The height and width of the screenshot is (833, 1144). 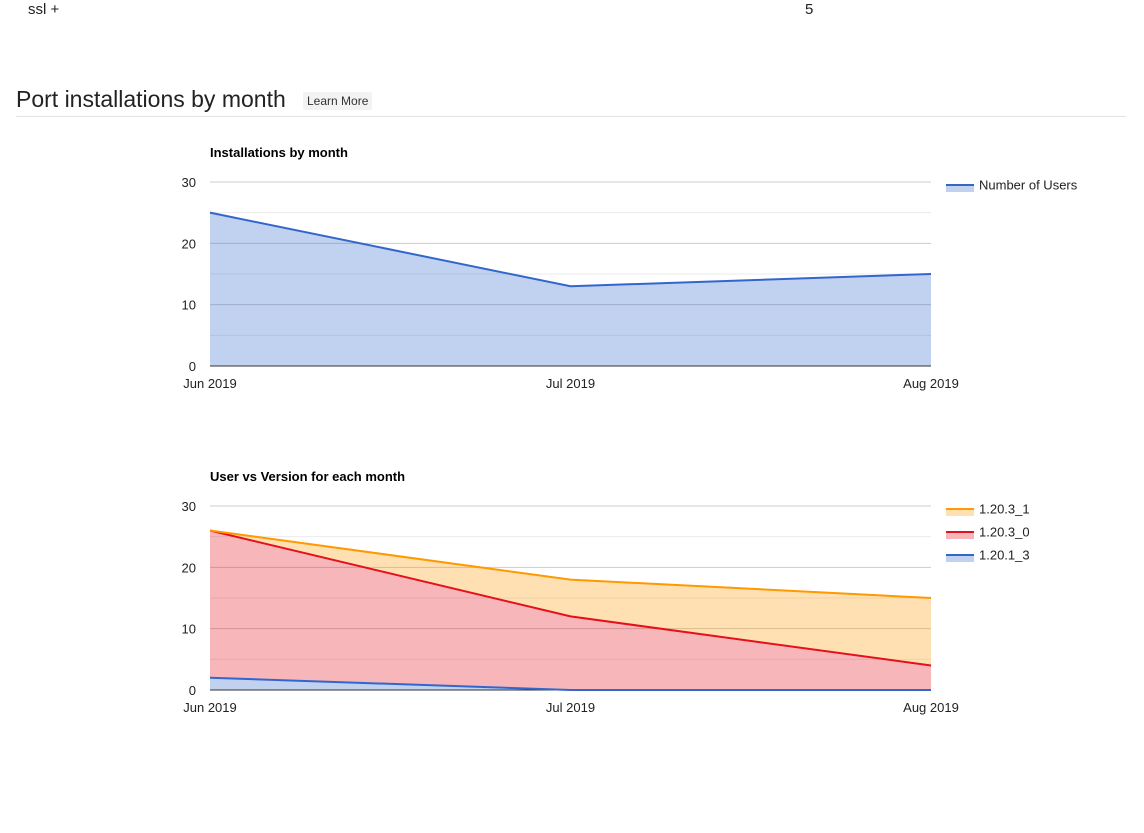 What do you see at coordinates (1004, 555) in the screenshot?
I see `legend-label: 1.20.1_3` at bounding box center [1004, 555].